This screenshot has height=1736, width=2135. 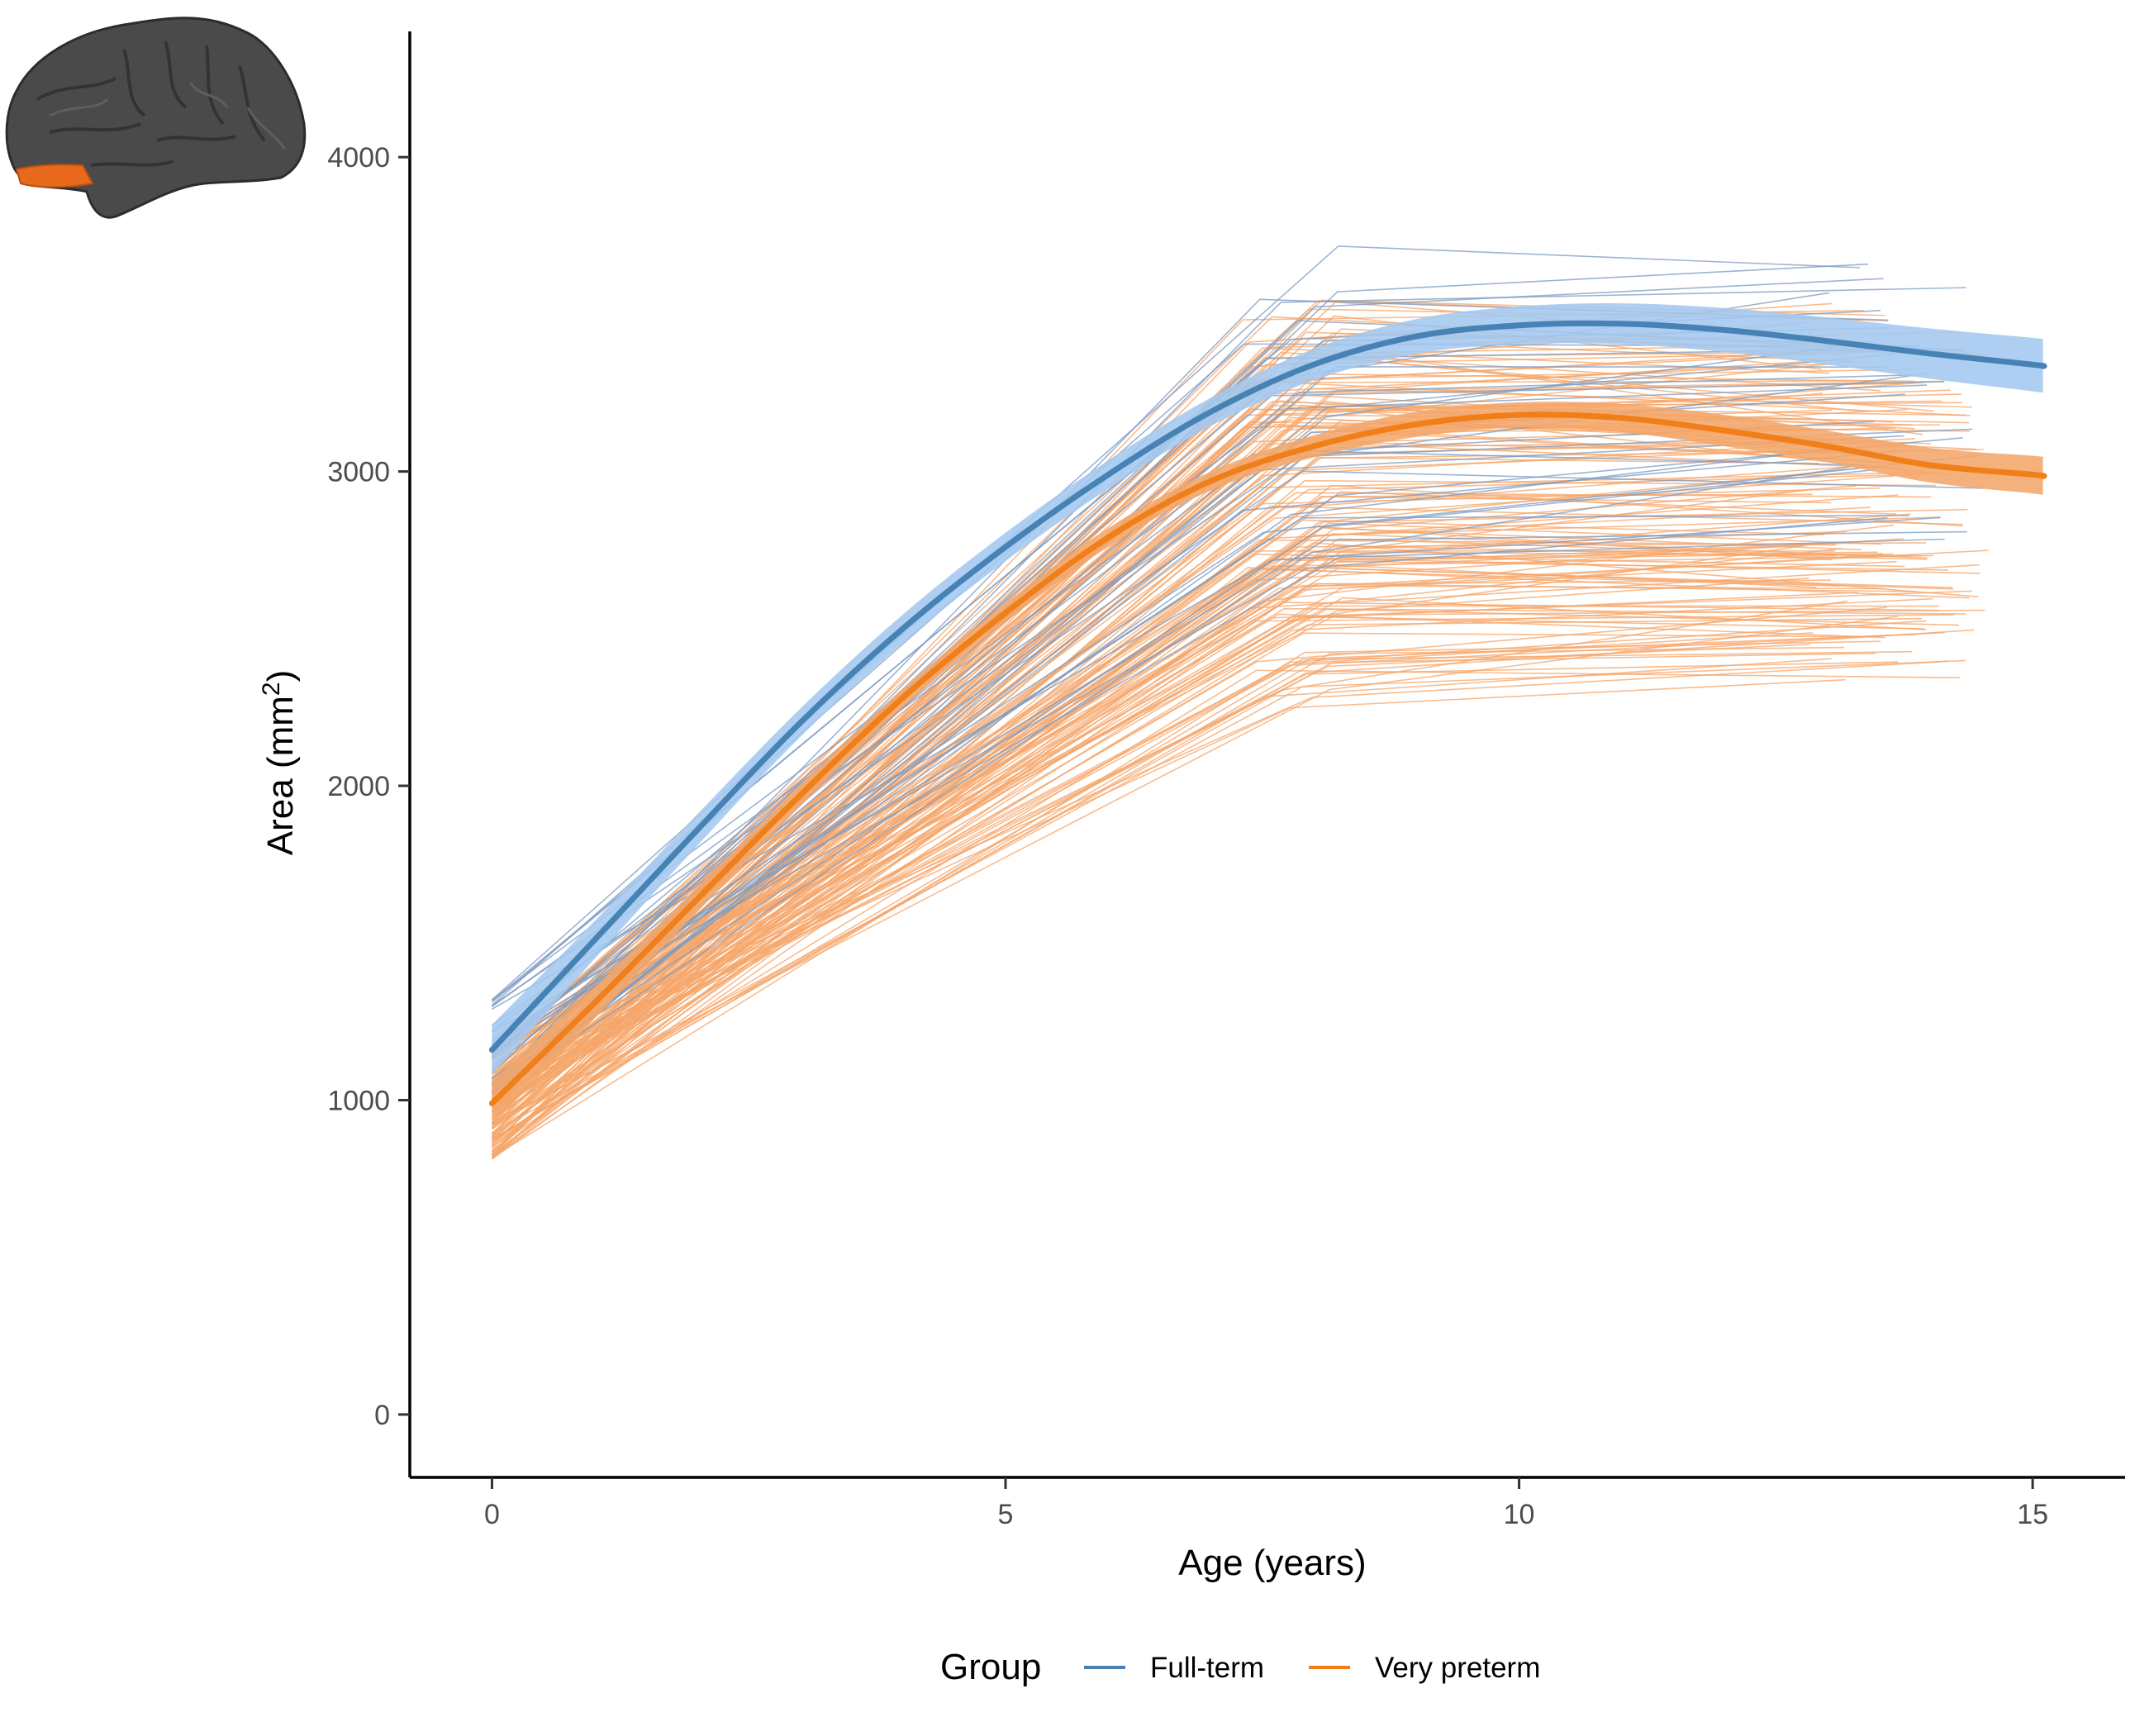 What do you see at coordinates (358, 158) in the screenshot?
I see `y-tick-label: 4000` at bounding box center [358, 158].